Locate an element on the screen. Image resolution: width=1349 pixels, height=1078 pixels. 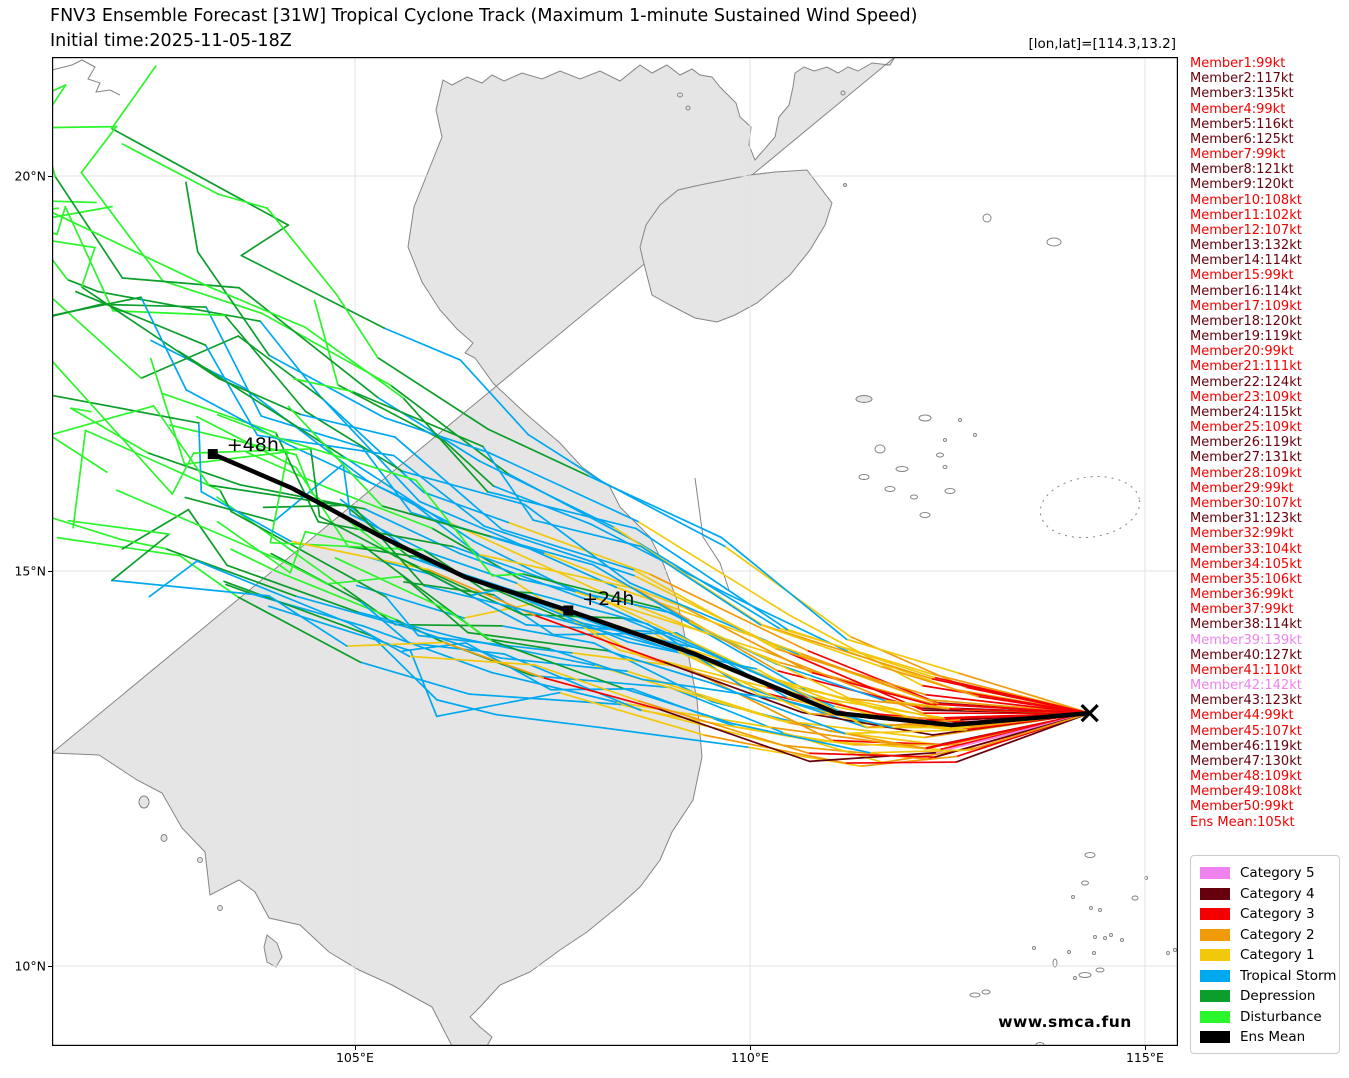
legend-row: Category 2 is located at coordinates (1265, 935).